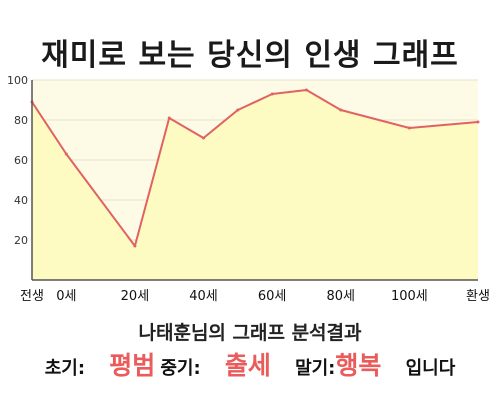  I want to click on result-title: 나태훈님의 그래프 분석결과, so click(250, 333).